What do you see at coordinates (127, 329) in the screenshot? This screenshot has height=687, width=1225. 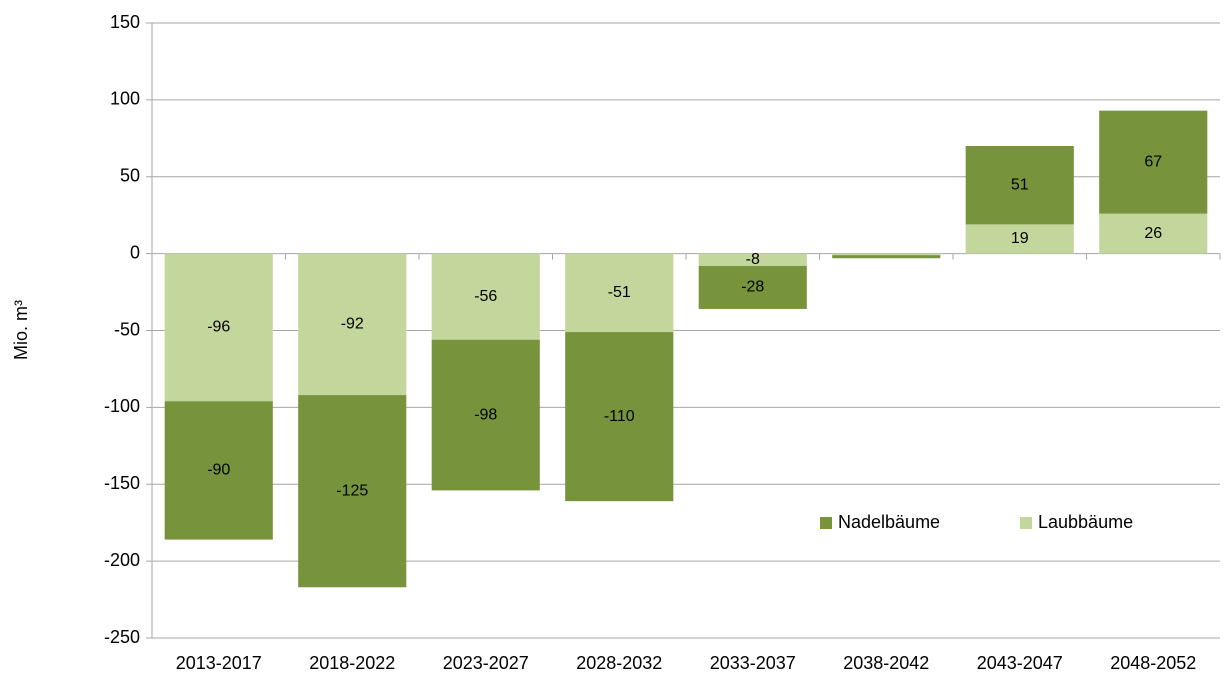 I see `y-tick-label: -50` at bounding box center [127, 329].